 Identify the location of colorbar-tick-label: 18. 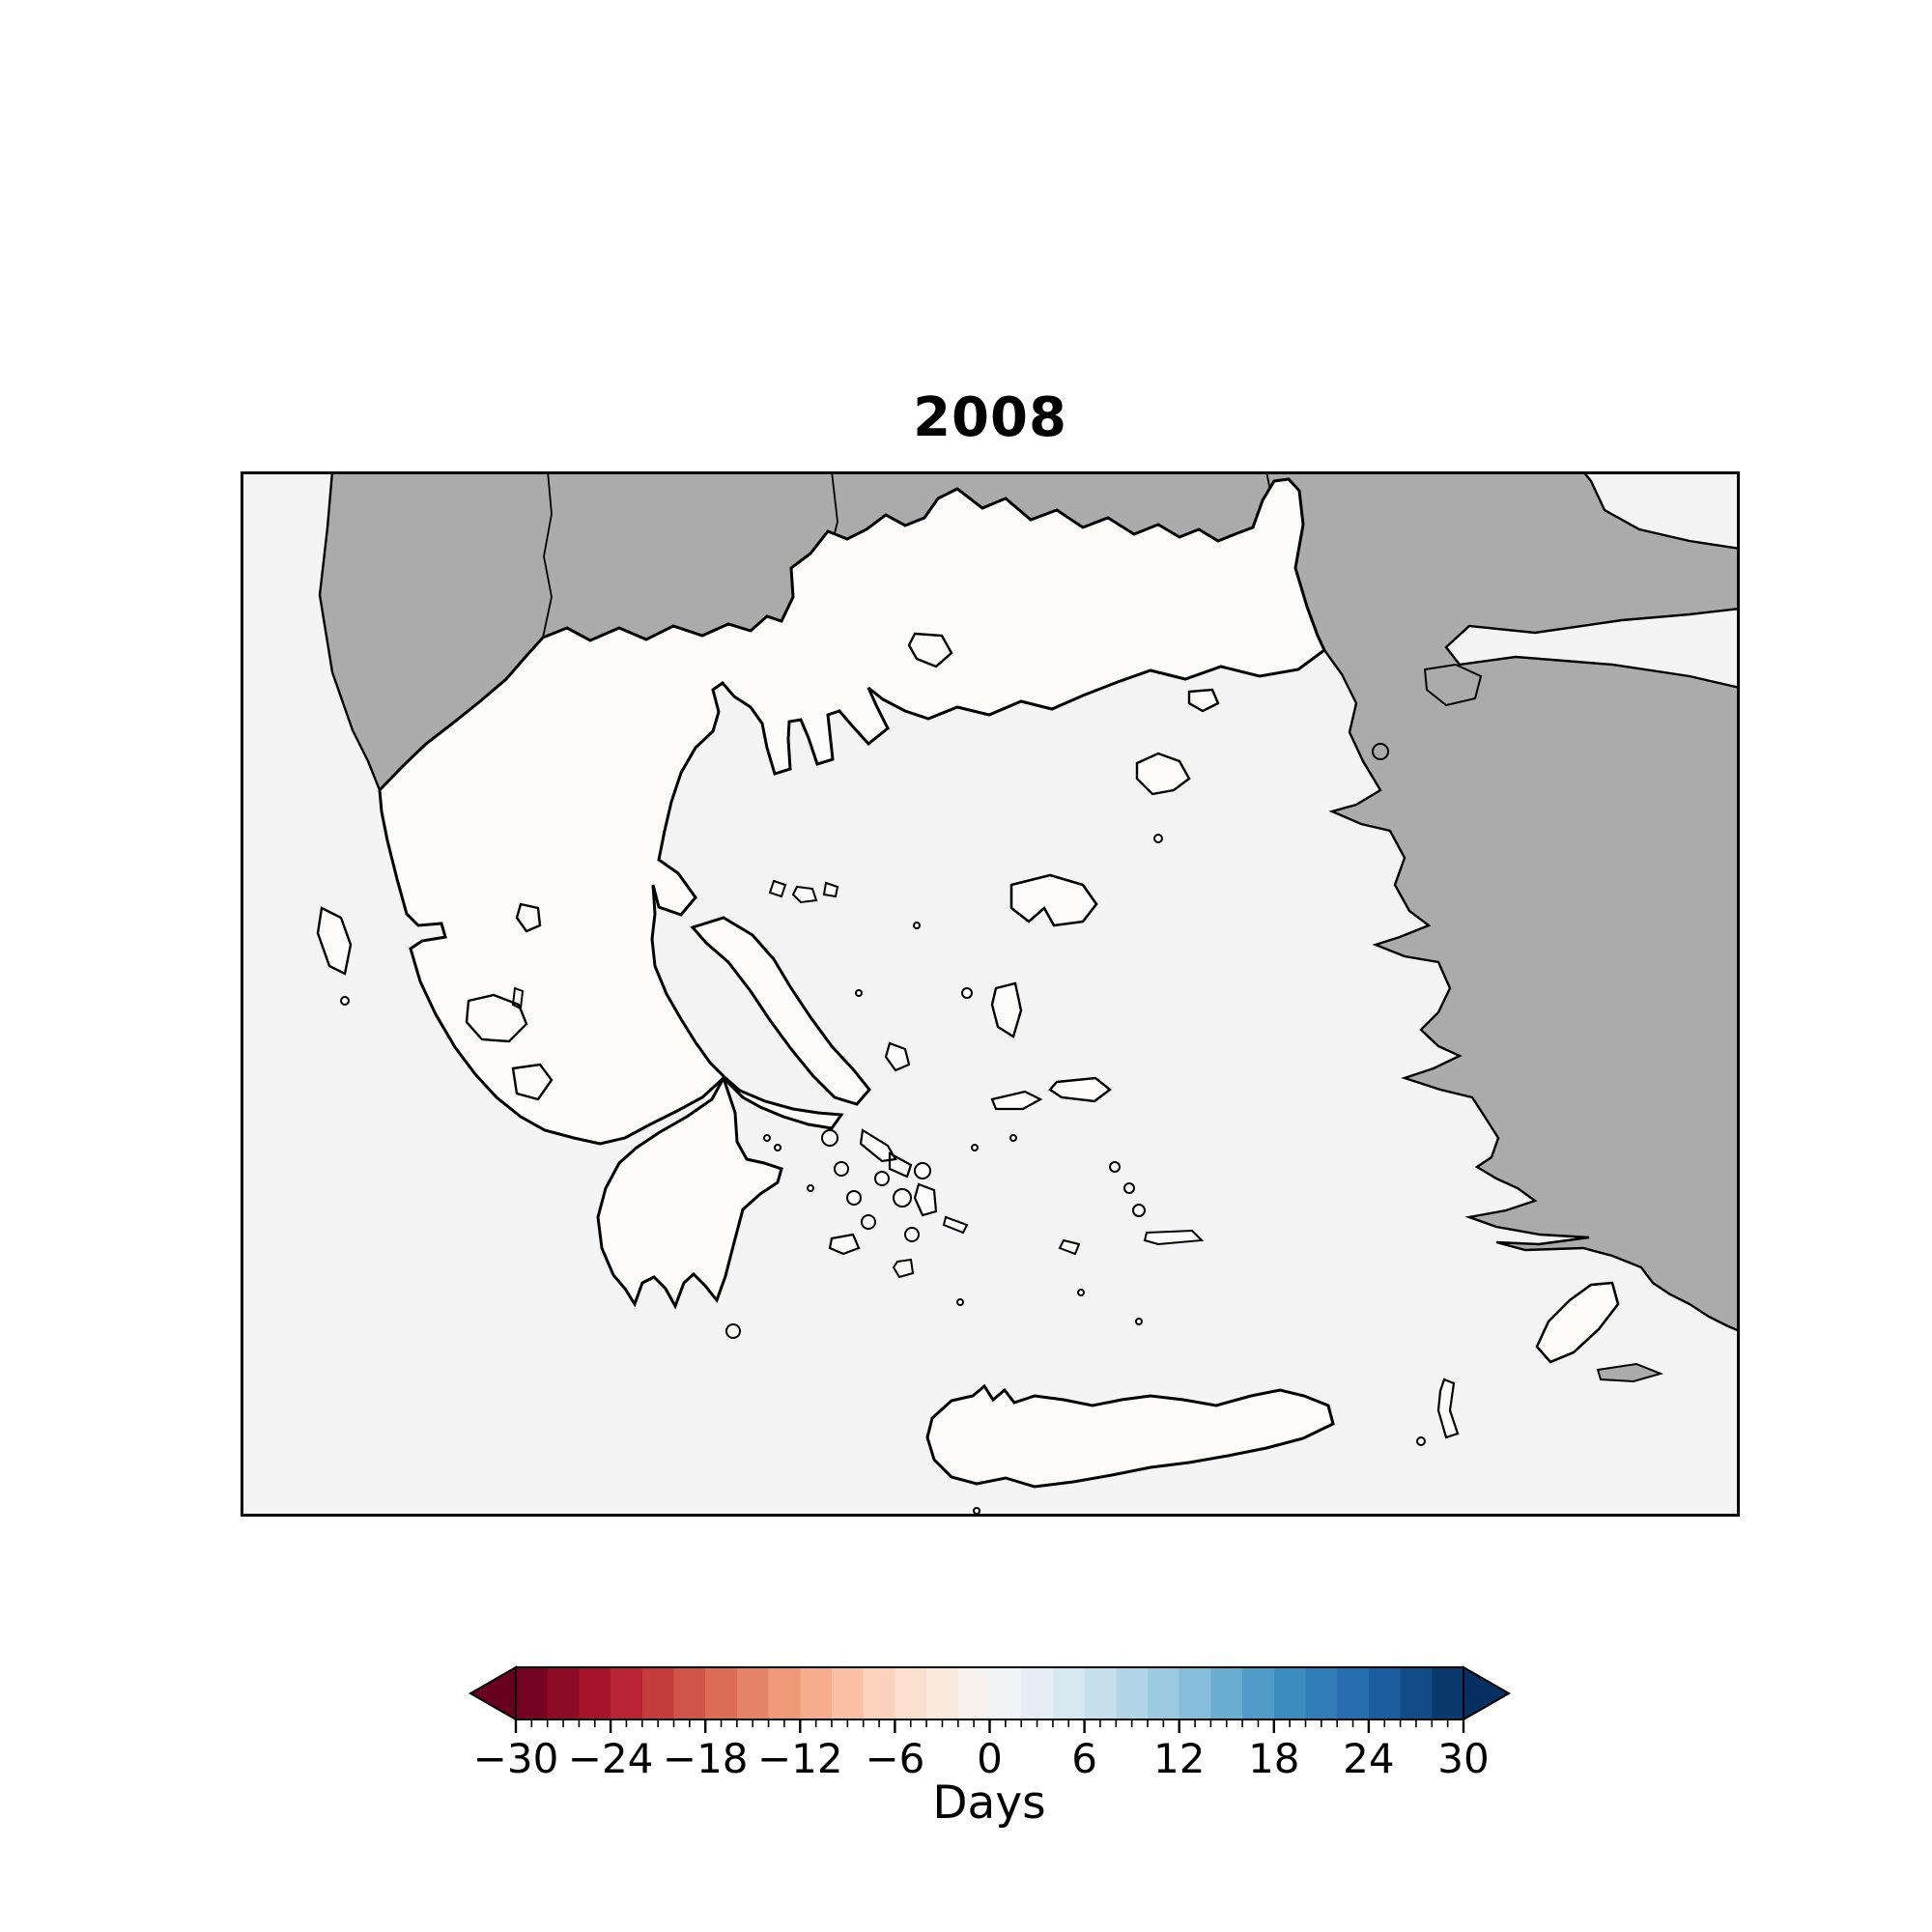
(1273, 1758).